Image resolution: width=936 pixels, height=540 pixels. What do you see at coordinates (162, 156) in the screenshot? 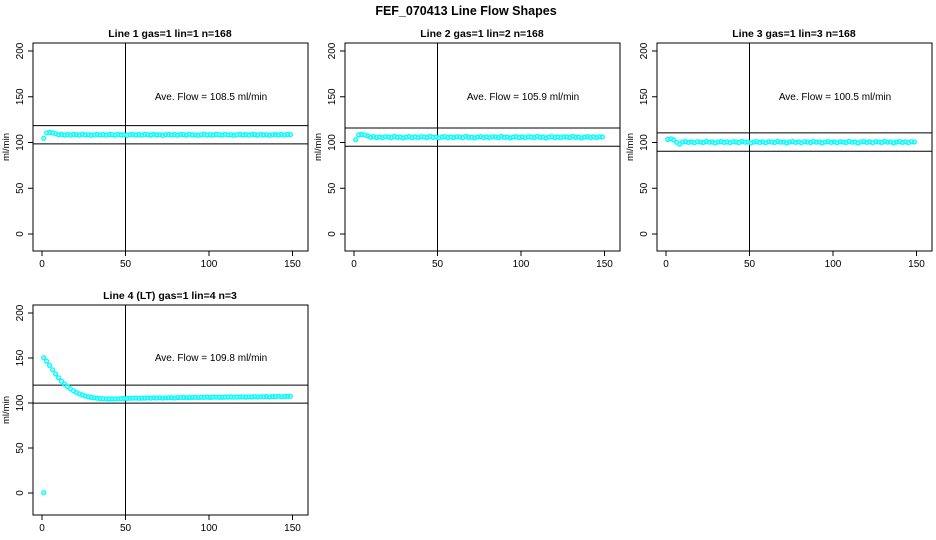
I see `panel-1-plot: 0 50 100 150 0 50 100 150 200` at bounding box center [162, 156].